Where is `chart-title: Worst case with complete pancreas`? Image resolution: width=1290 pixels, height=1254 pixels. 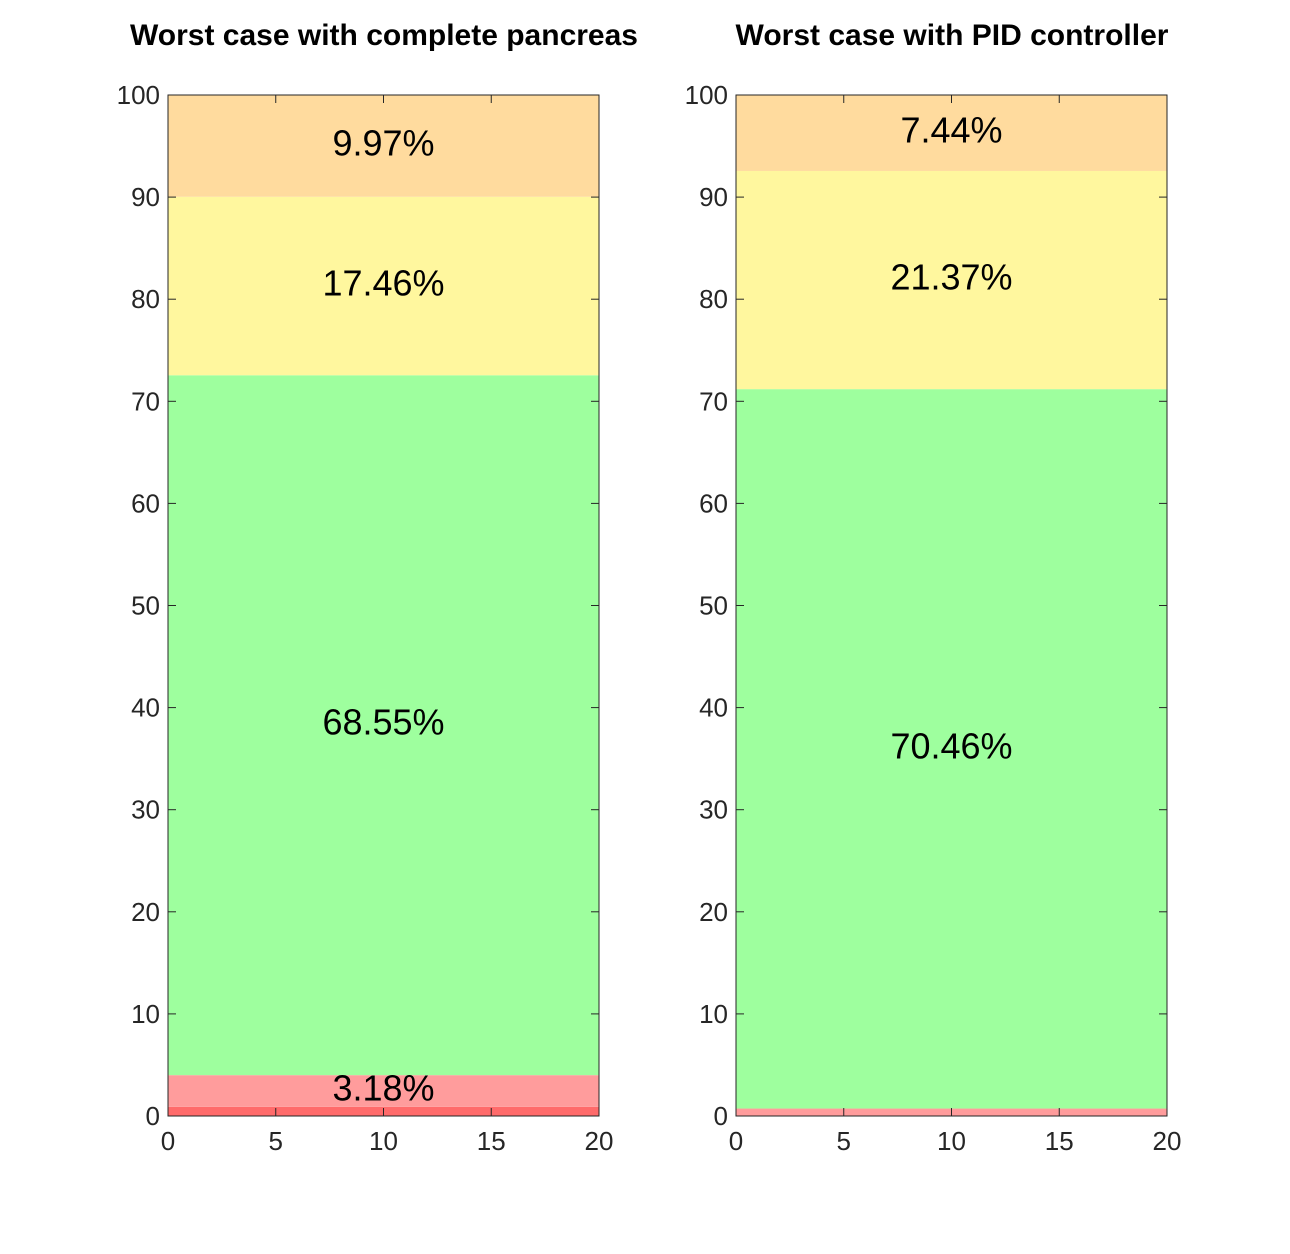 chart-title: Worst case with complete pancreas is located at coordinates (384, 35).